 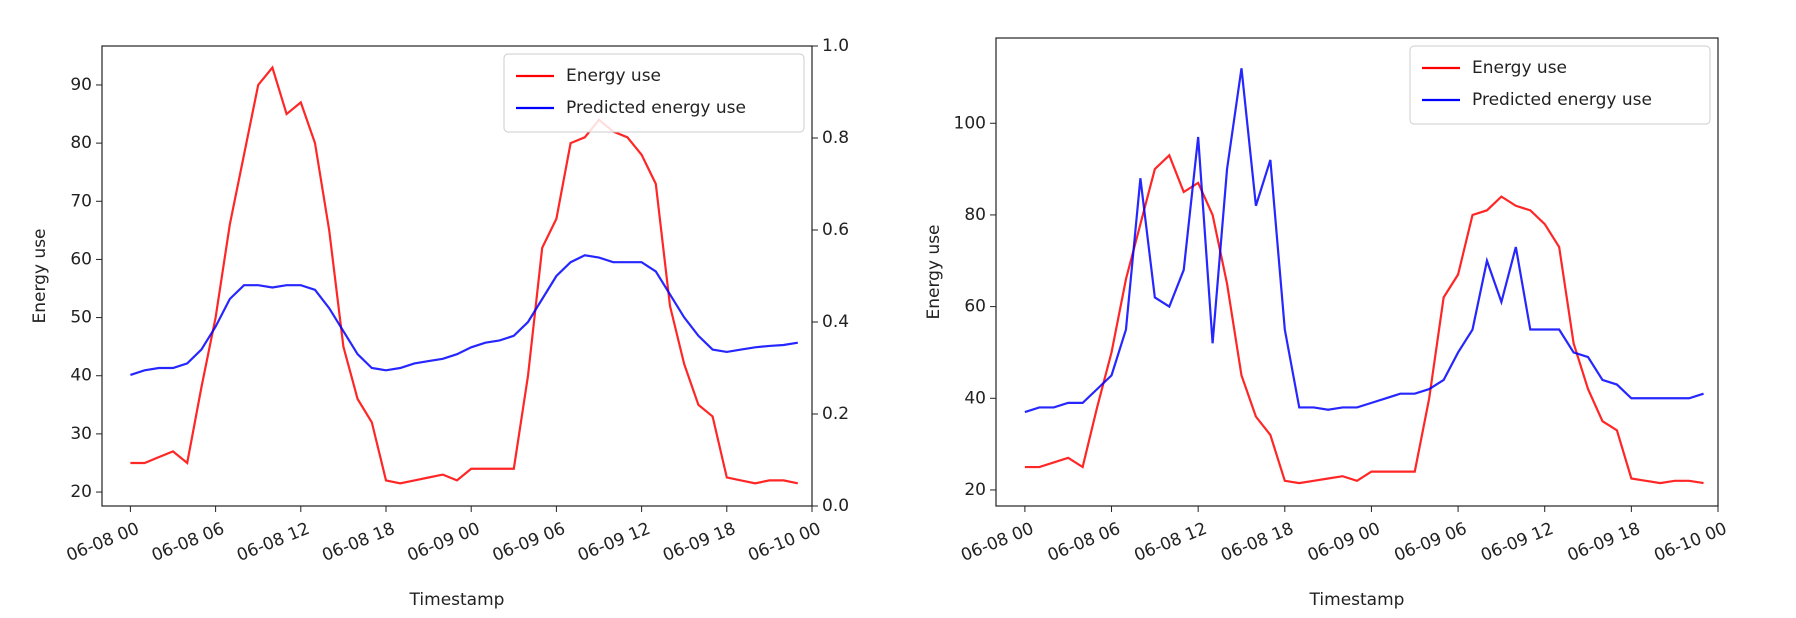 What do you see at coordinates (81, 201) in the screenshot?
I see `y-tick-label: 70` at bounding box center [81, 201].